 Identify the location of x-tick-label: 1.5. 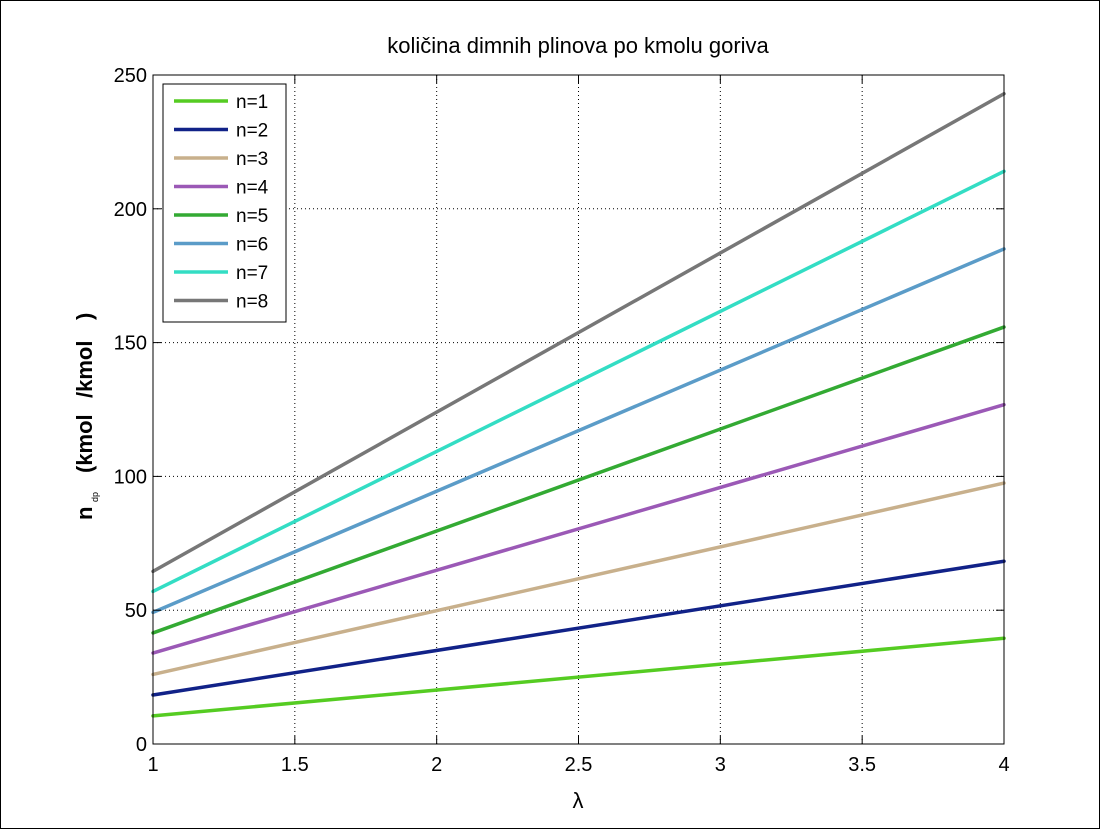
(295, 765).